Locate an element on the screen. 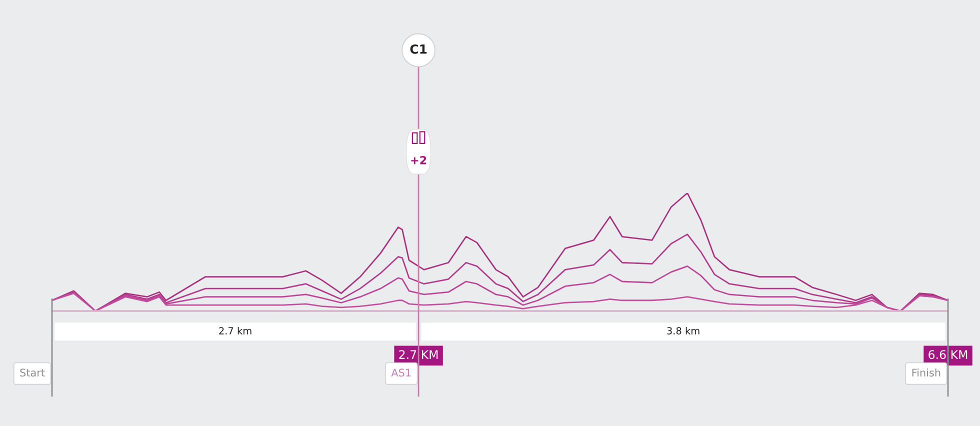  text: 3.8 km is located at coordinates (683, 330).